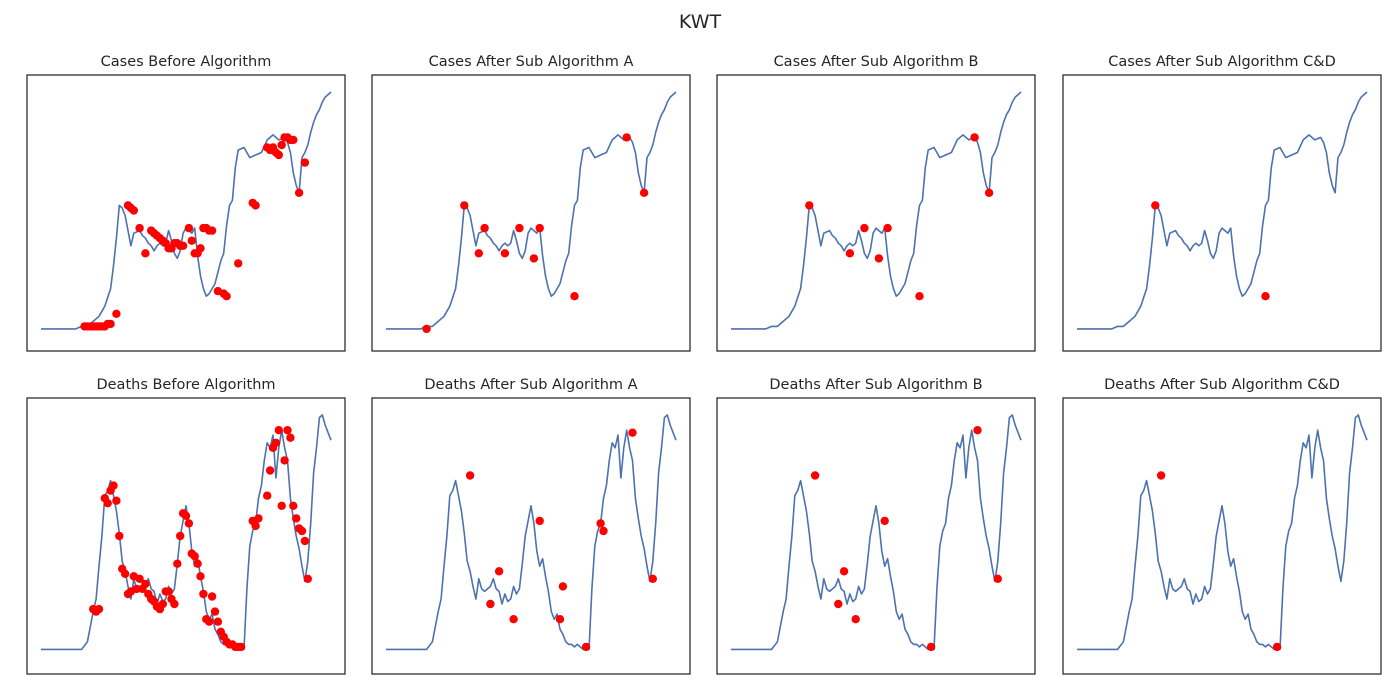 The height and width of the screenshot is (700, 1400). I want to click on subplot-2: Cases After Sub Algorithm A, so click(531, 203).